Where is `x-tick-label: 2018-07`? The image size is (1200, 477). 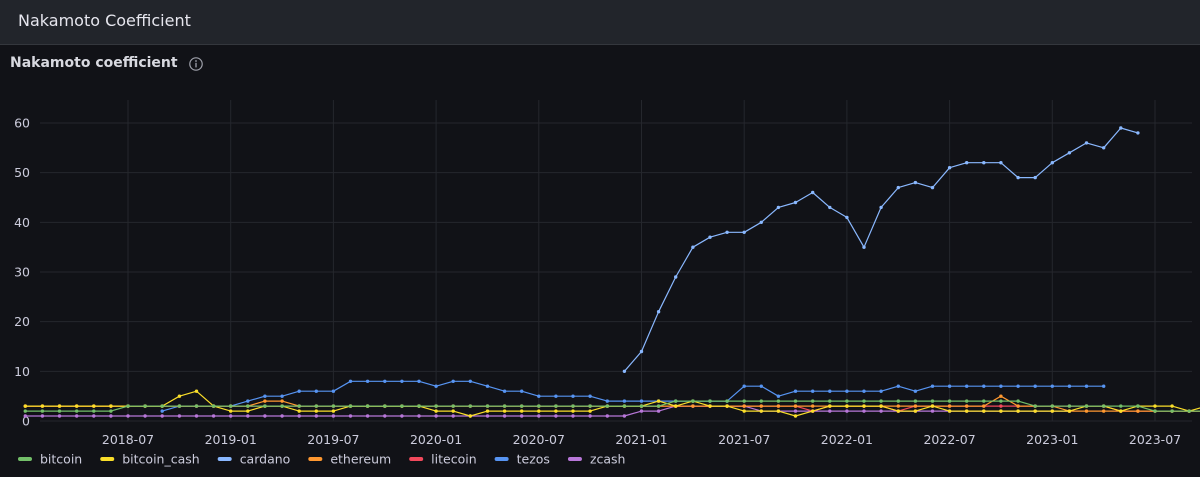
x-tick-label: 2018-07 is located at coordinates (128, 439).